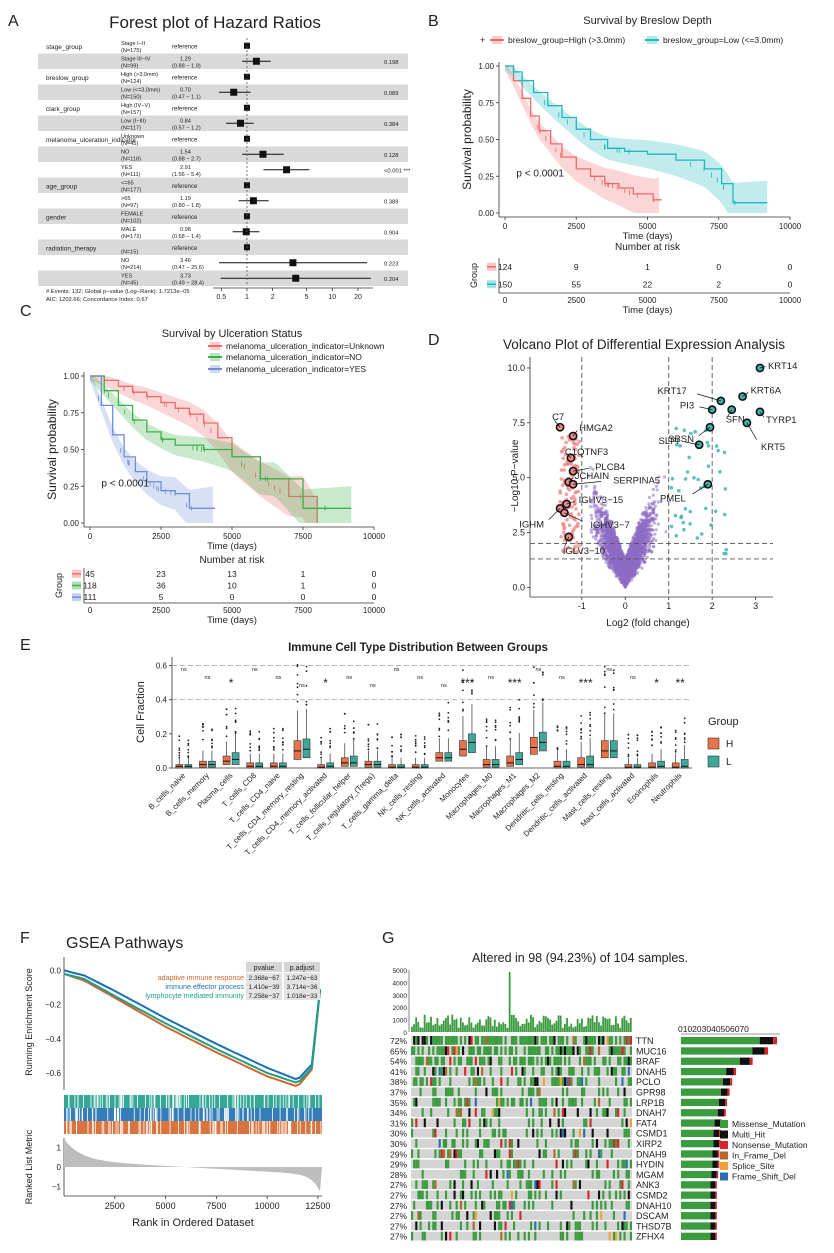 Image resolution: width=834 pixels, height=1253 pixels. Describe the element at coordinates (592, 476) in the screenshot. I see `gene-label: JCHAIN` at that location.